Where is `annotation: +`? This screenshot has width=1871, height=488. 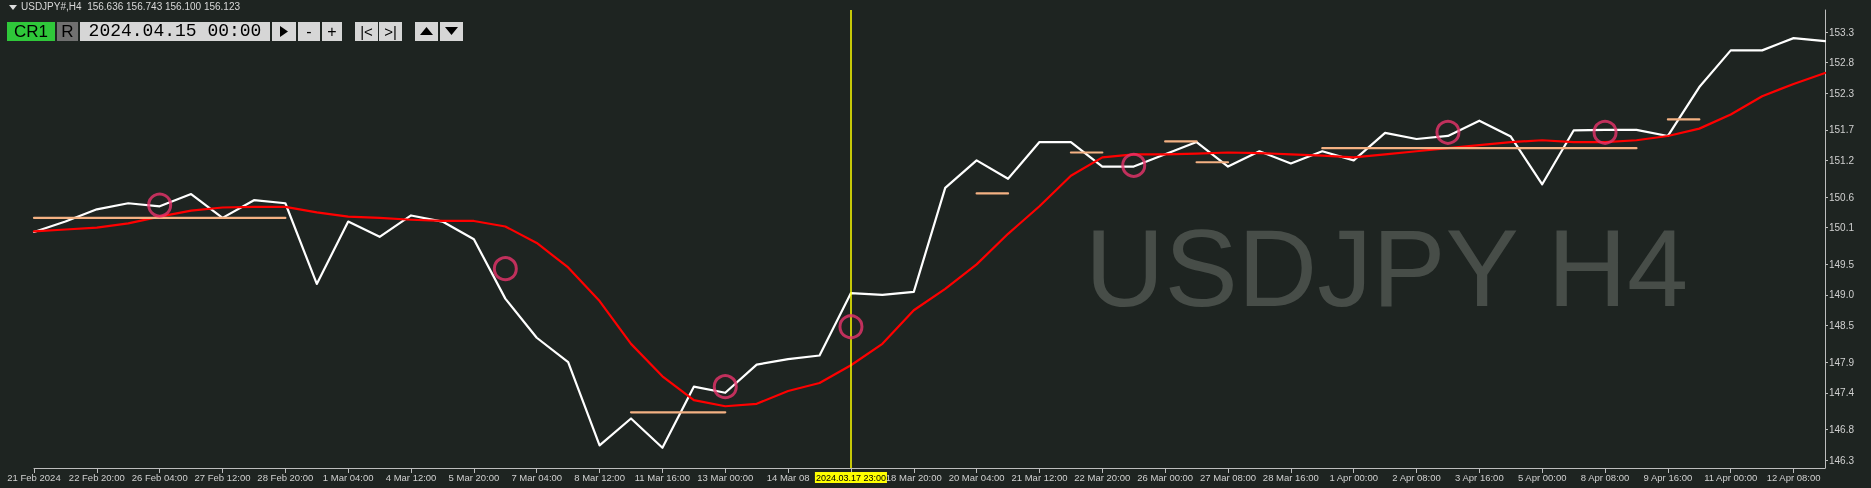 annotation: + is located at coordinates (332, 31).